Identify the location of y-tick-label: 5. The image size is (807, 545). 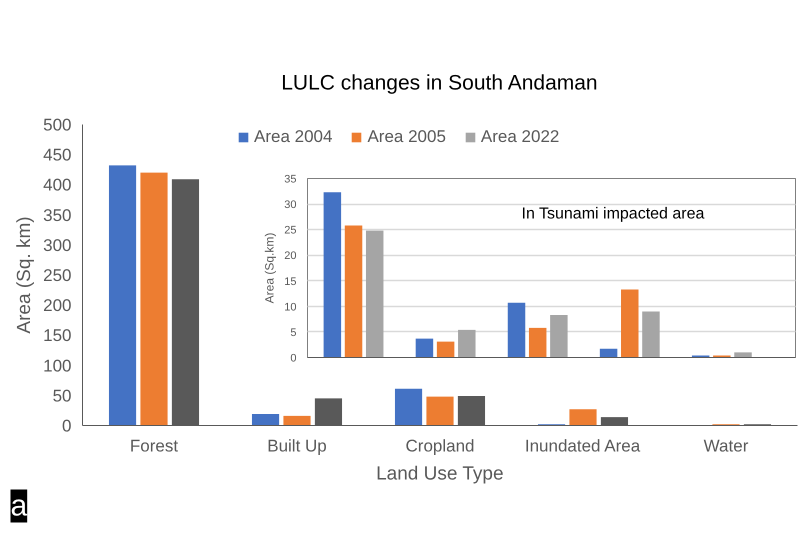
(293, 332).